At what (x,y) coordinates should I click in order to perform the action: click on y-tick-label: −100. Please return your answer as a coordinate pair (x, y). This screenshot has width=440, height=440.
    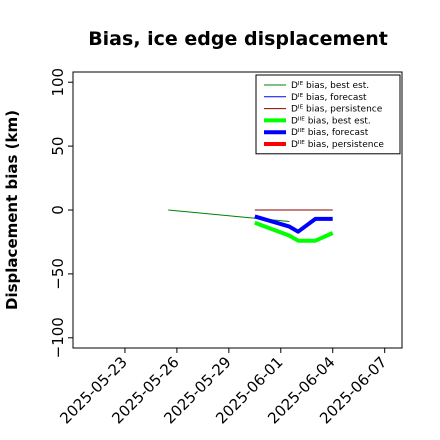
    Looking at the image, I should click on (58, 337).